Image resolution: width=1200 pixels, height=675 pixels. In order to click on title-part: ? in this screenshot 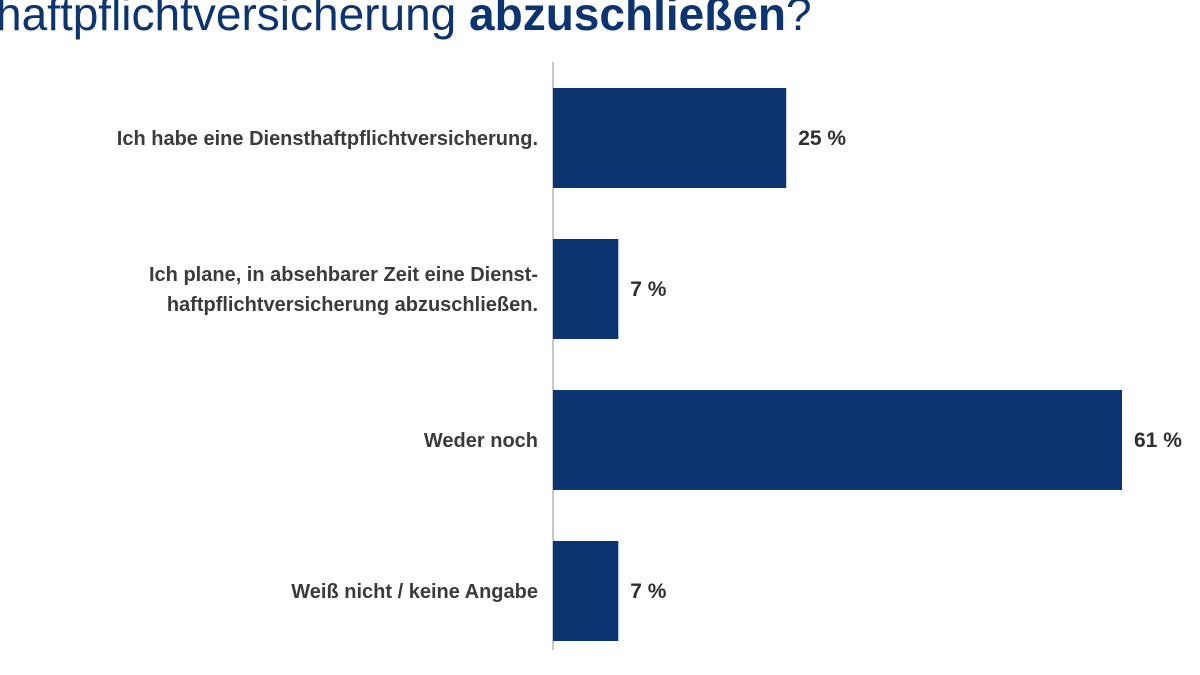, I will do `click(799, 20)`.